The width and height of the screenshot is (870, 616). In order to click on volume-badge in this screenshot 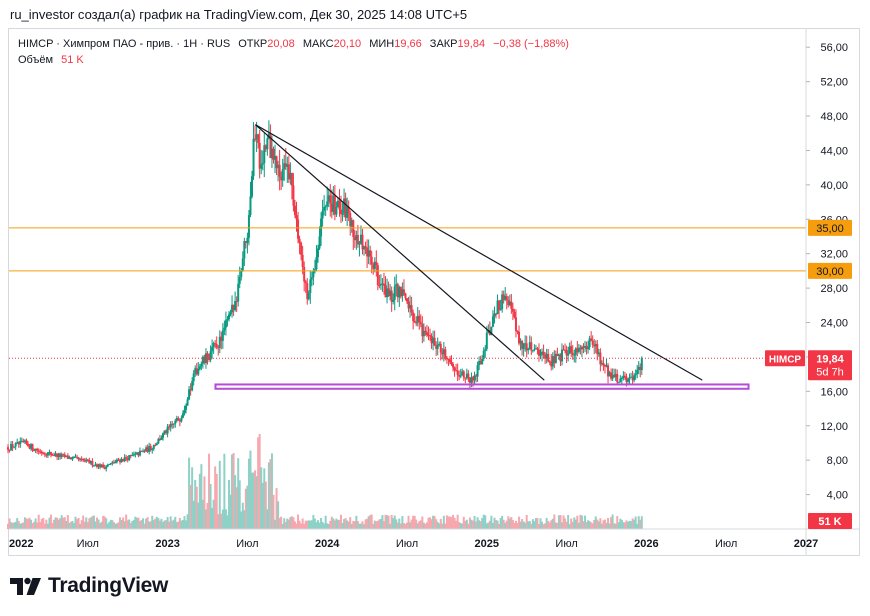, I will do `click(830, 521)`.